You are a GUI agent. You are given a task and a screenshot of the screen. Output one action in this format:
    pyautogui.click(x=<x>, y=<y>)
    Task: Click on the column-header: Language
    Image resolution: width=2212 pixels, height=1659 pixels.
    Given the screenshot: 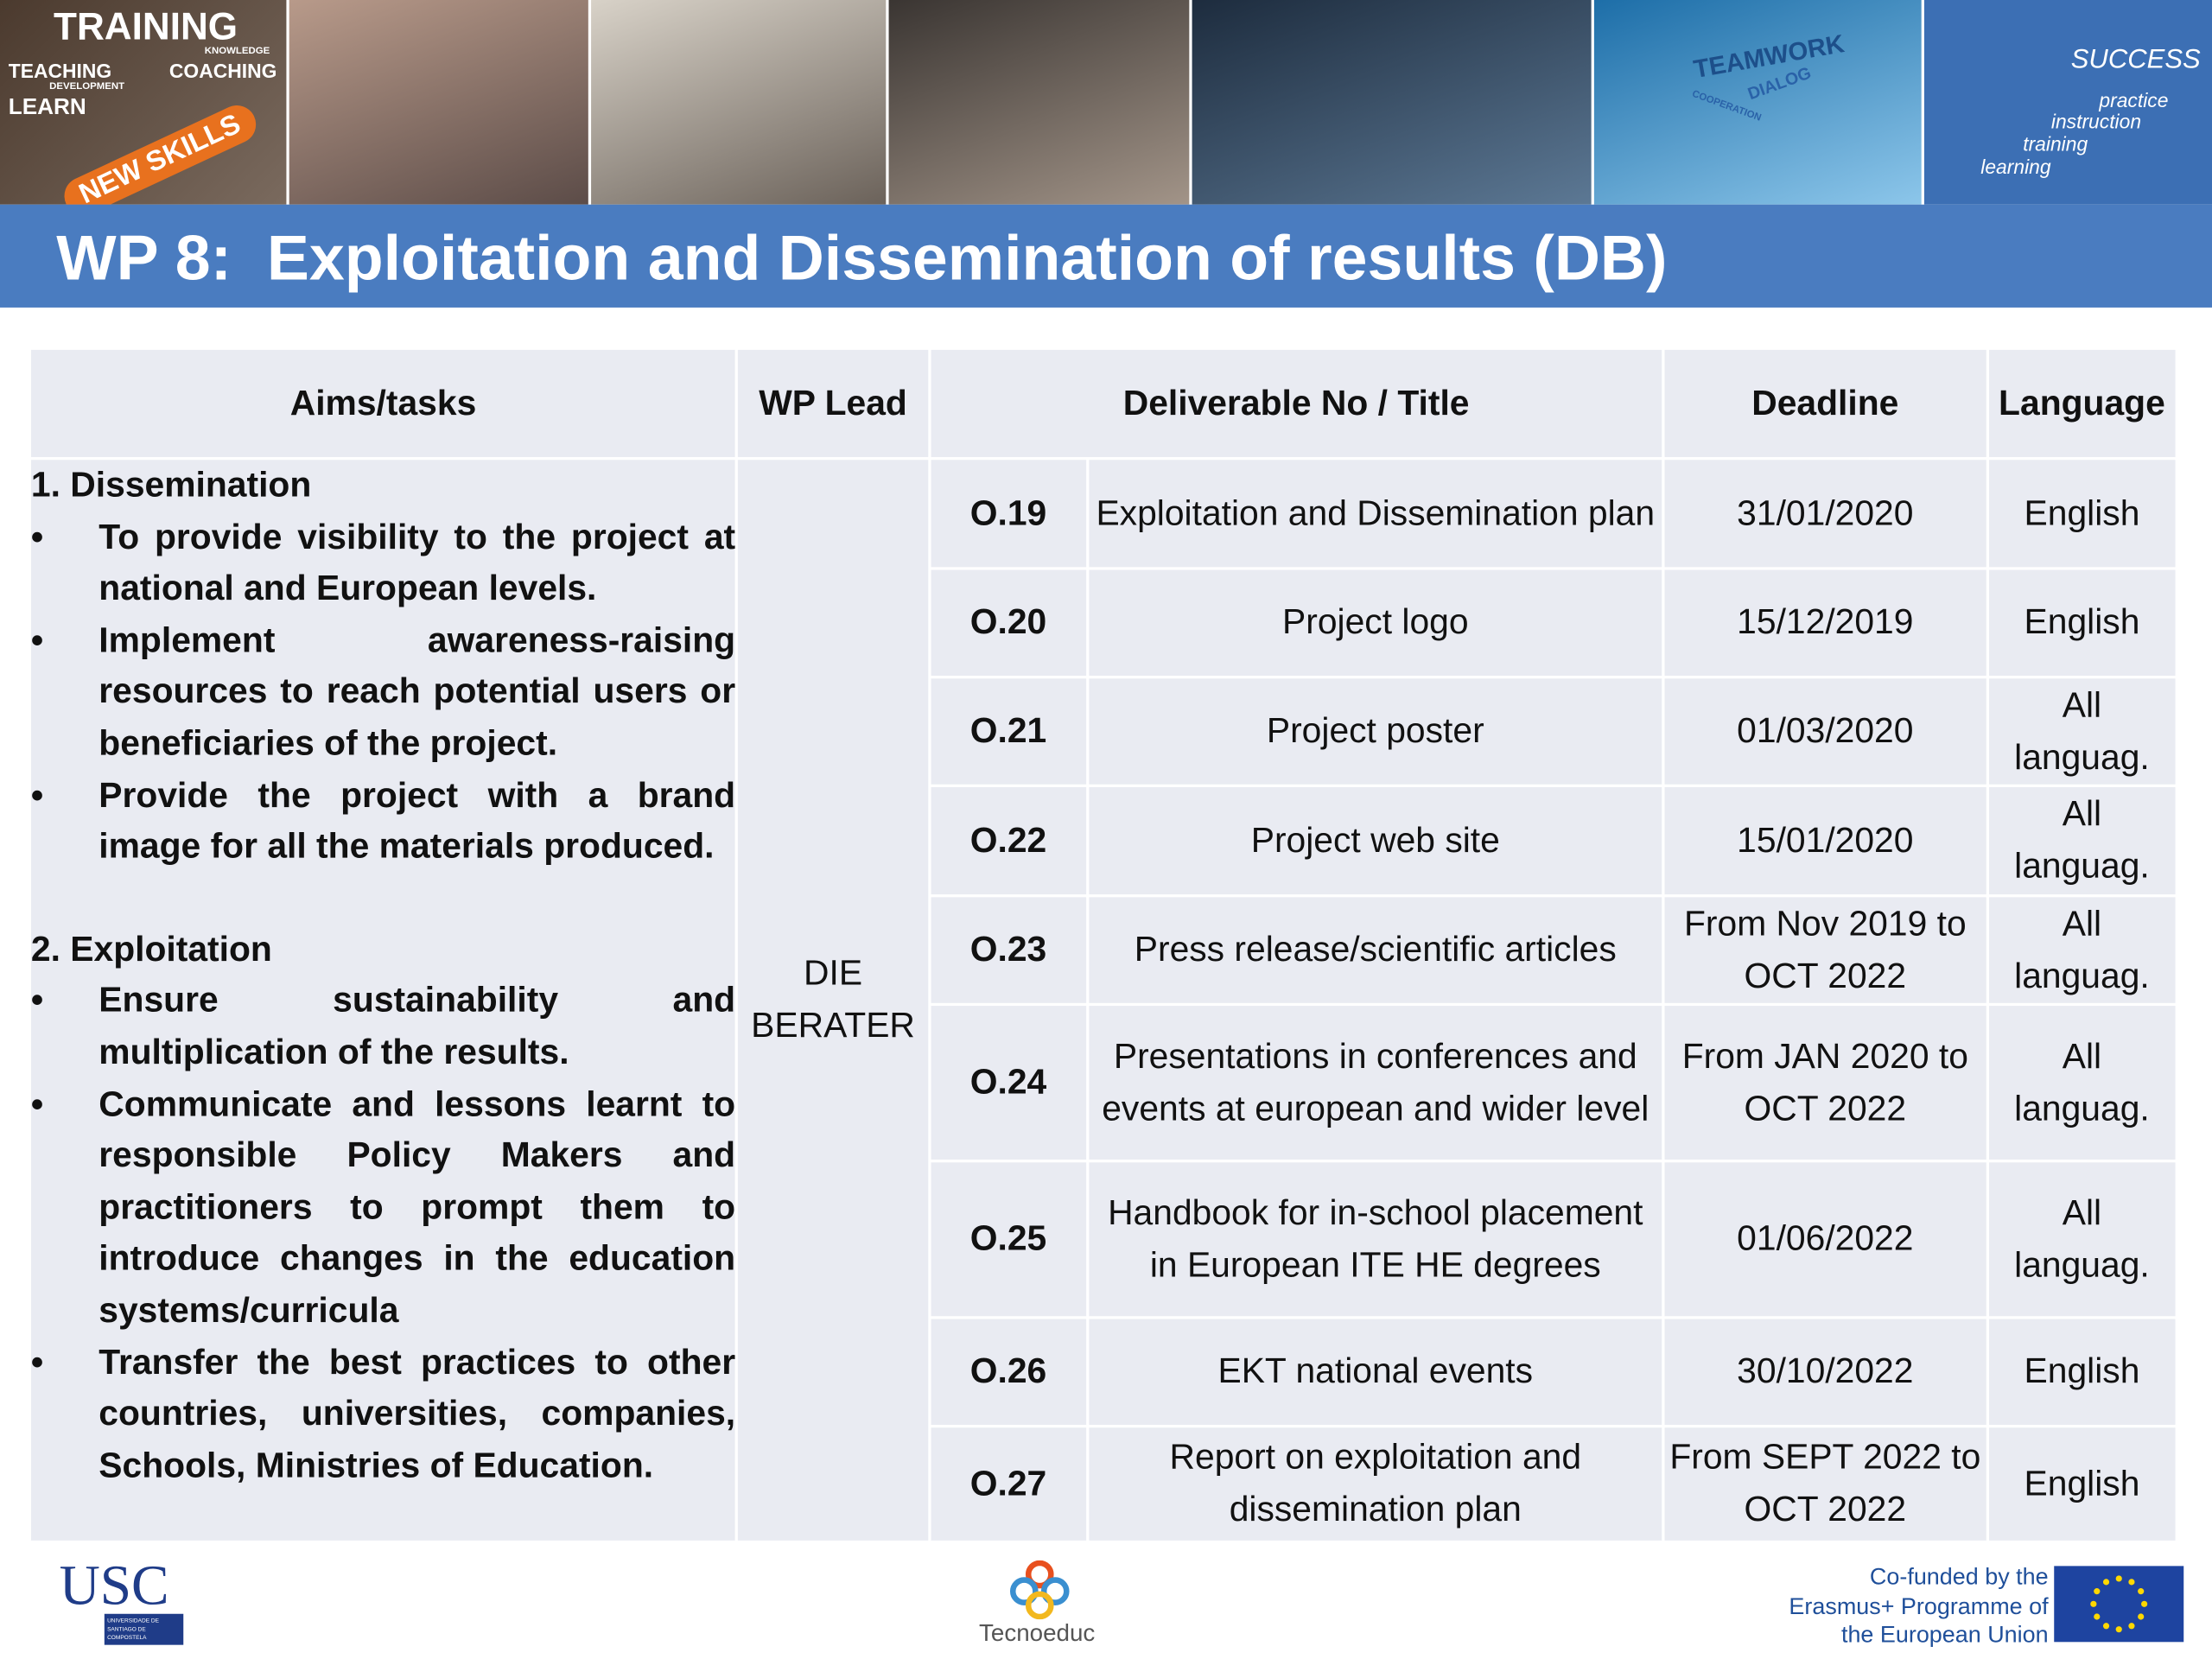 What is the action you would take?
    pyautogui.click(x=2082, y=403)
    